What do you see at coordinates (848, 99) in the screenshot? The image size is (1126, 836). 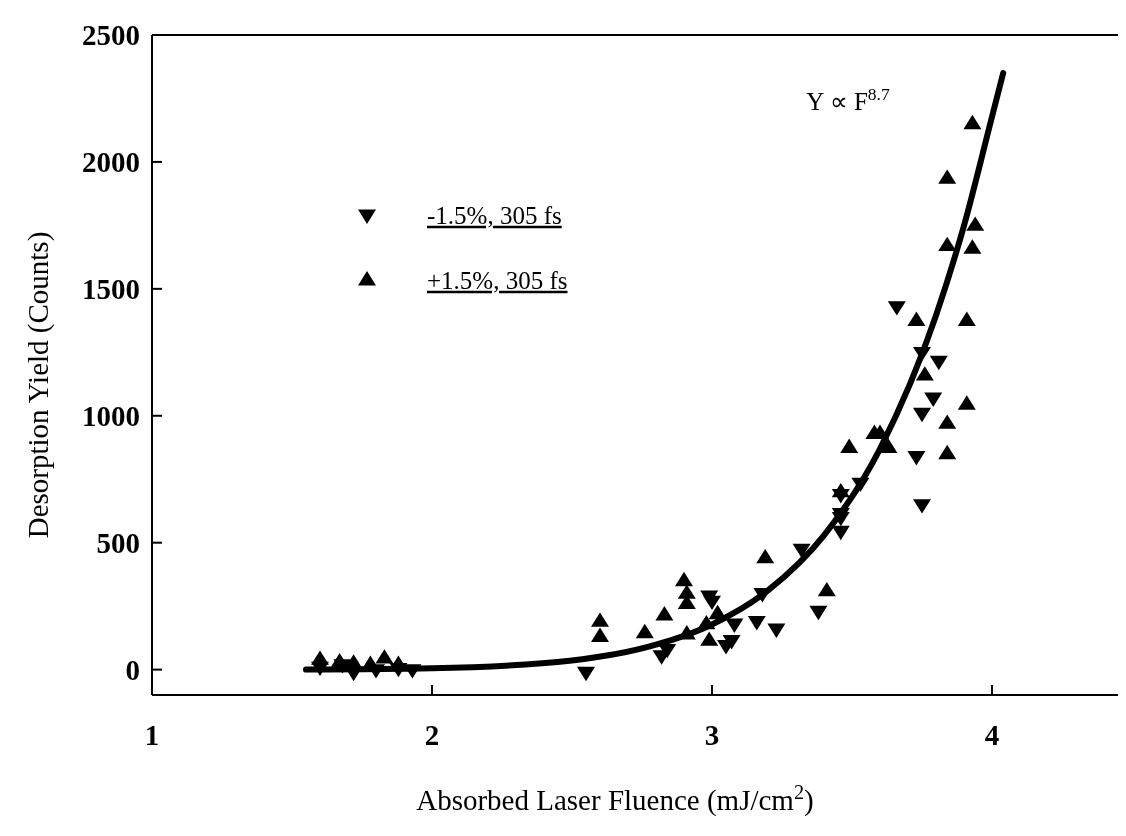 I see `annotation: Y ∝ F$^{8.7}$` at bounding box center [848, 99].